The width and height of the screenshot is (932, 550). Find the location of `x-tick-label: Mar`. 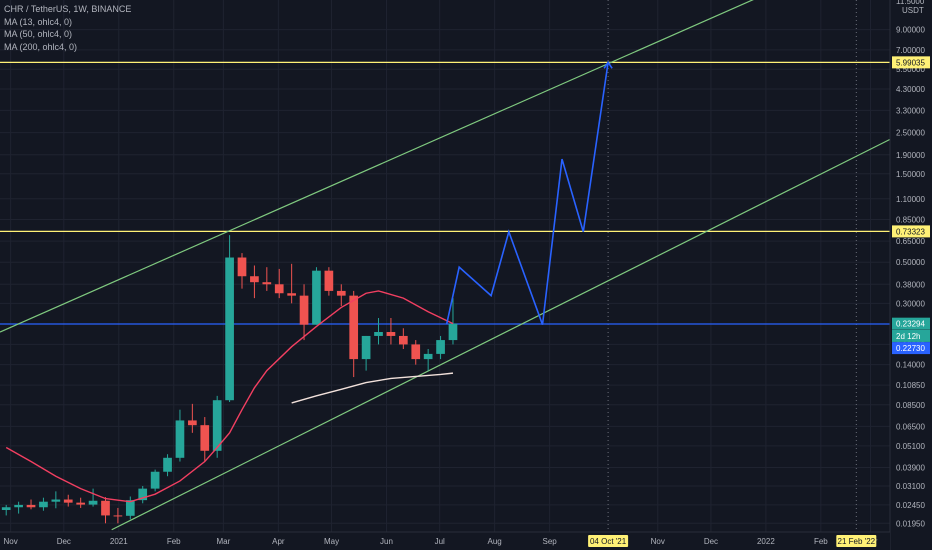

x-tick-label: Mar is located at coordinates (223, 541).